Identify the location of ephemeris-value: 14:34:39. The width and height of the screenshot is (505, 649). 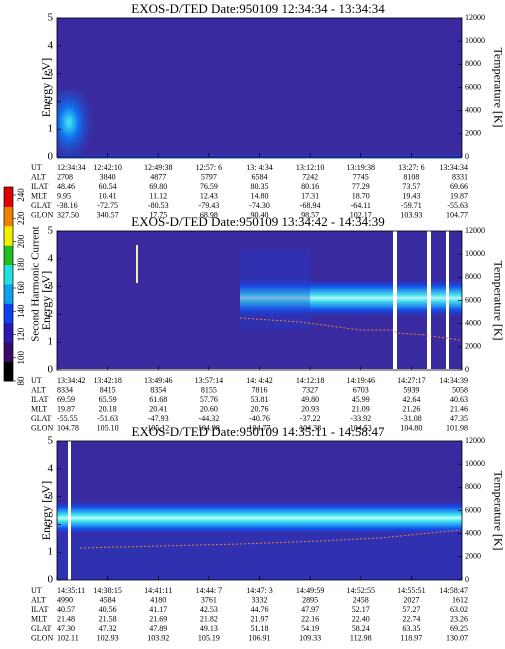
(454, 380).